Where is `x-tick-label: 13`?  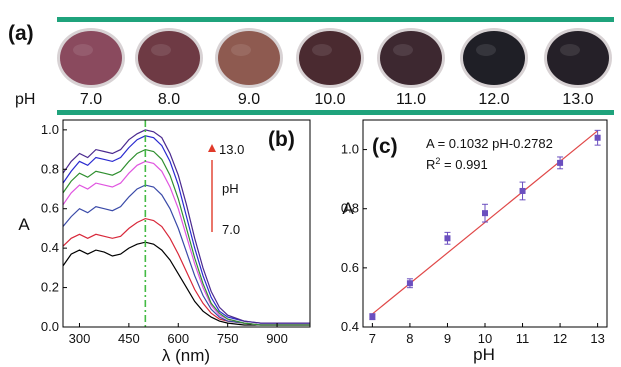
x-tick-label: 13 is located at coordinates (597, 338).